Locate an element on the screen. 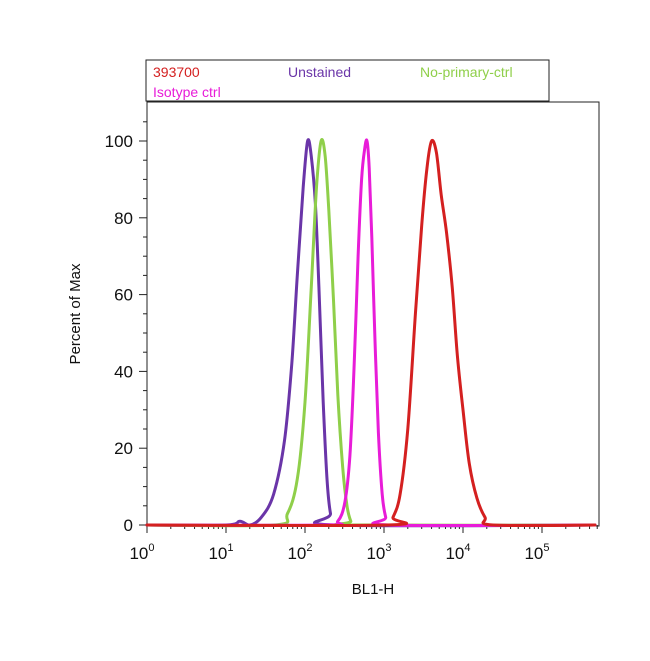 The image size is (650, 661). y-tick-label: 40 is located at coordinates (123, 371).